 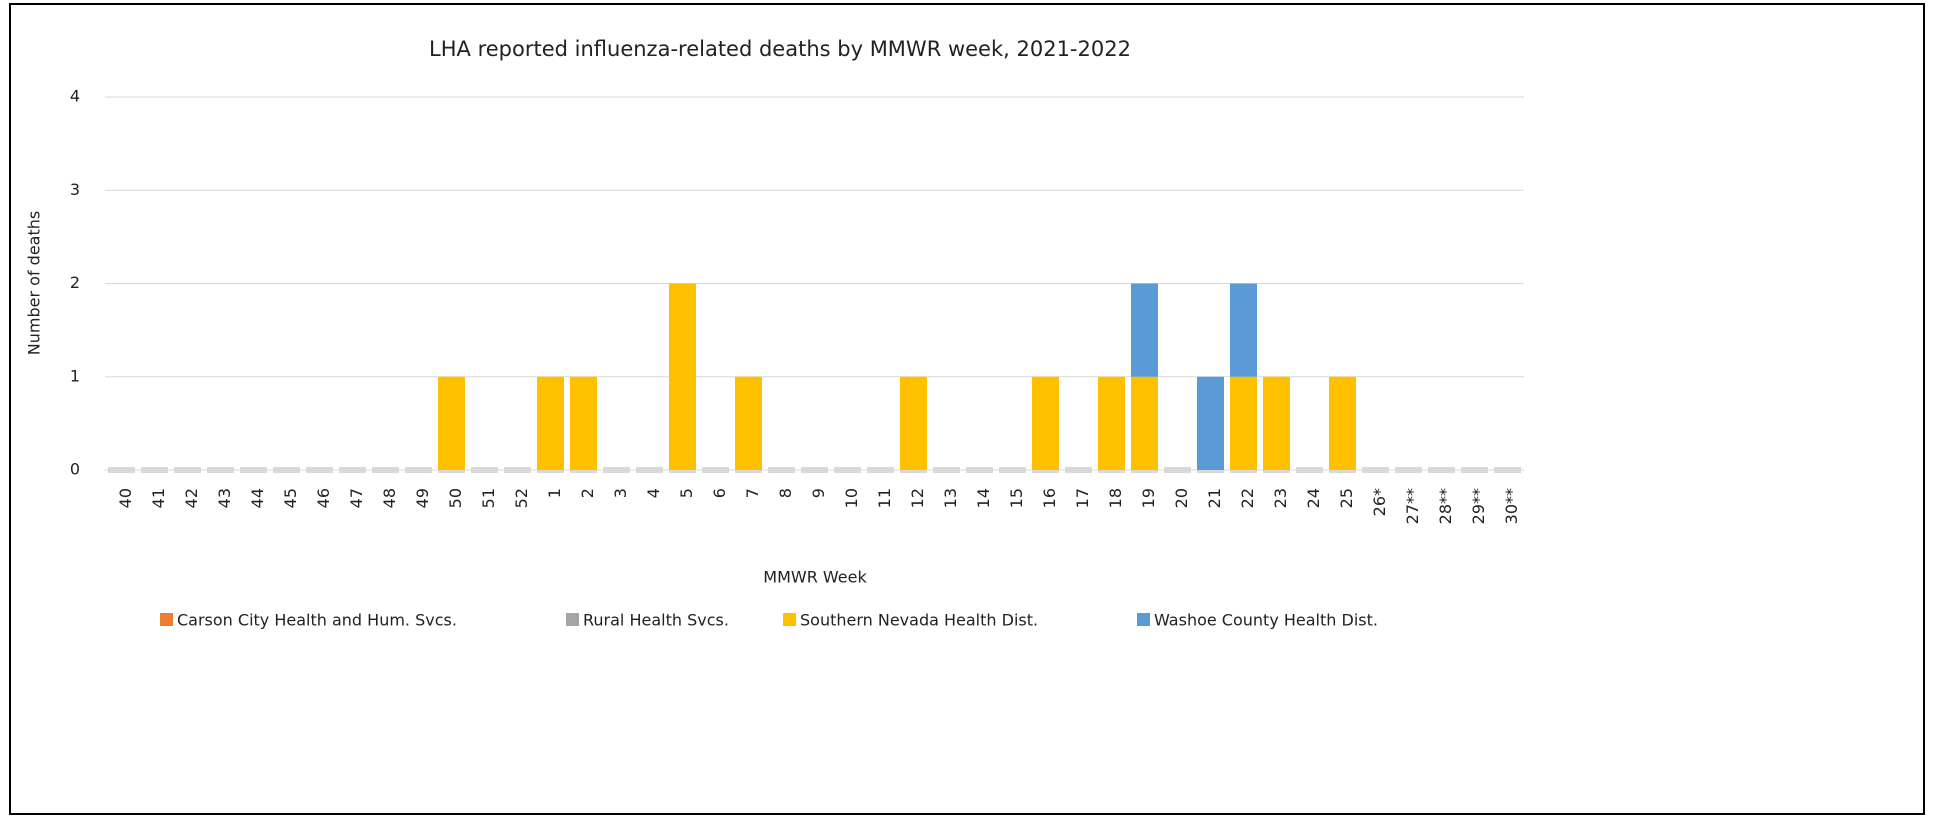 What do you see at coordinates (1049, 498) in the screenshot?
I see `x-tick-label: 16` at bounding box center [1049, 498].